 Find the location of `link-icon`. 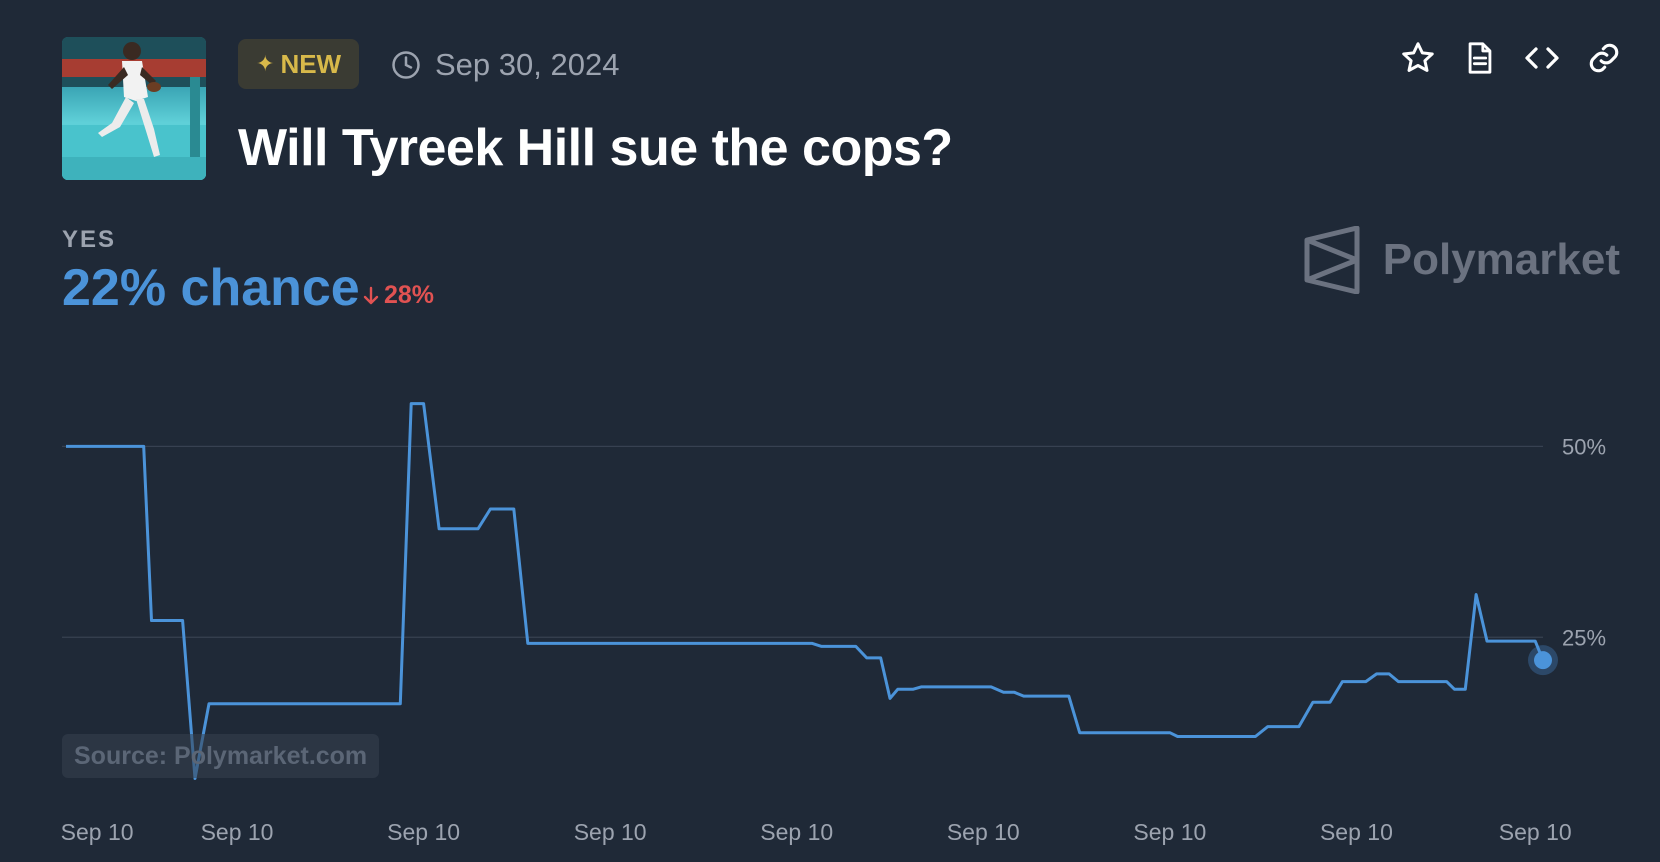

link-icon is located at coordinates (1604, 58).